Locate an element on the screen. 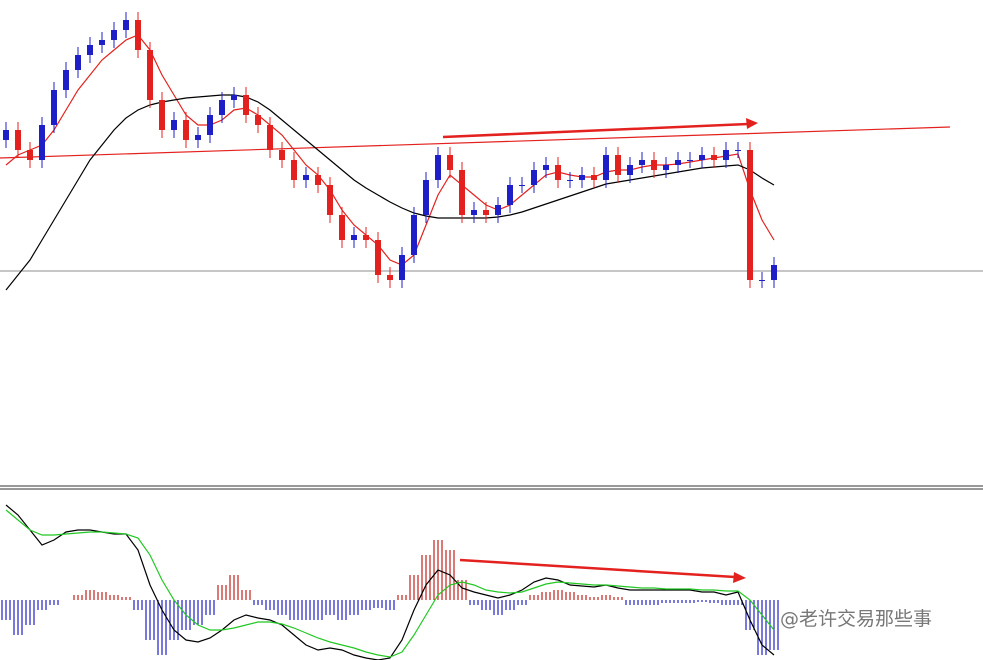 This screenshot has height=660, width=983. watermark: @老许交易那些事 is located at coordinates (856, 619).